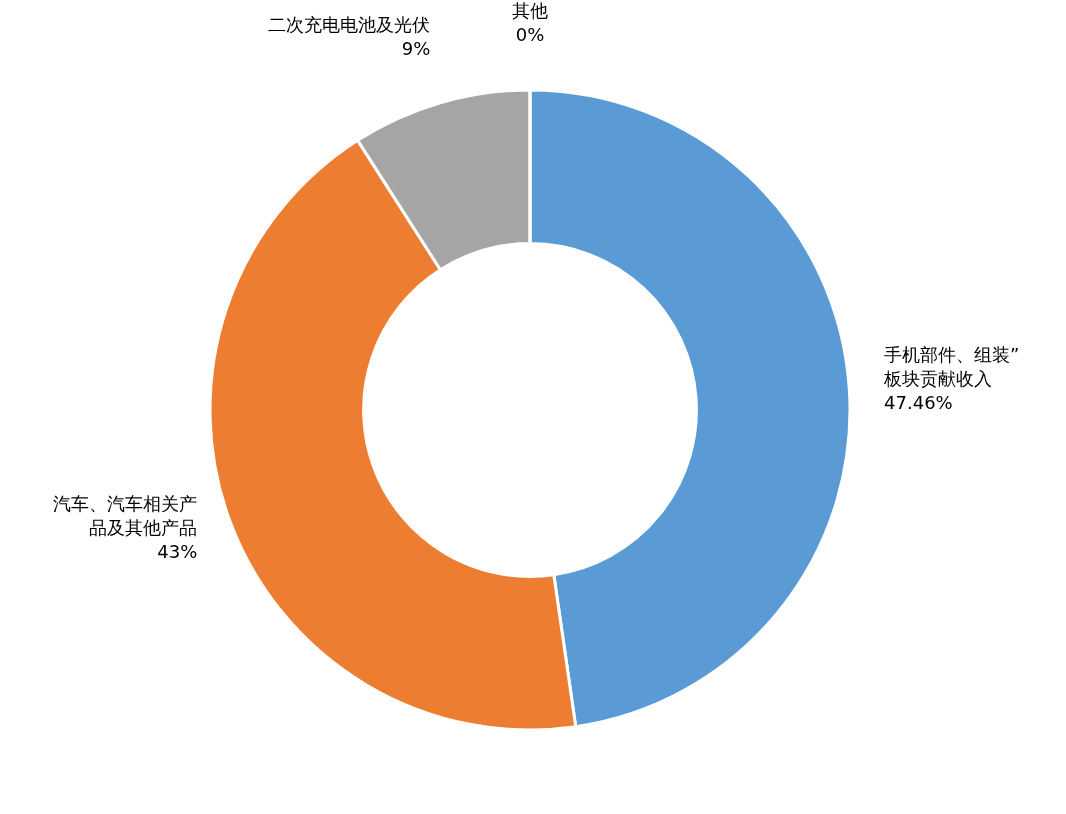 The image size is (1066, 814). What do you see at coordinates (416, 49) in the screenshot?
I see `data-label: 9%` at bounding box center [416, 49].